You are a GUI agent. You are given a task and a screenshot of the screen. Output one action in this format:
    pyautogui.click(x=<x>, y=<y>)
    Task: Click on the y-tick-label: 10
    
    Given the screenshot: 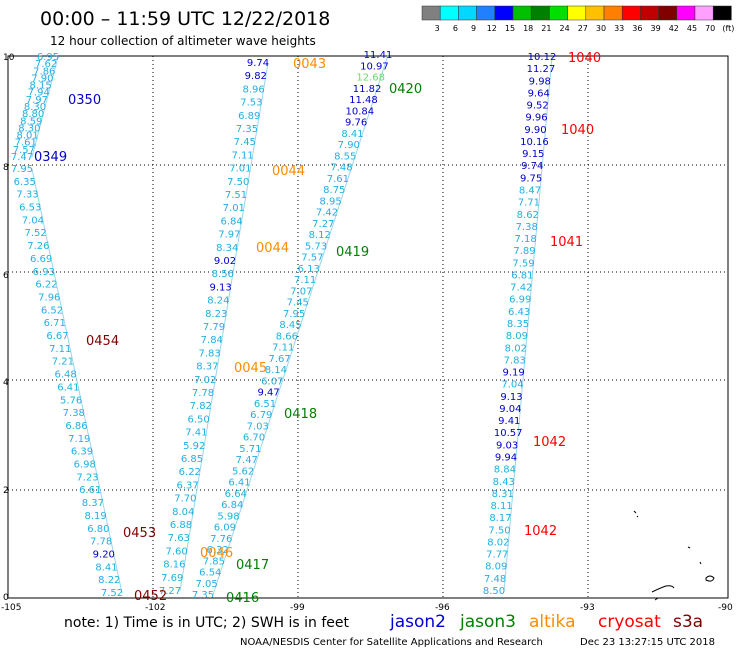 What is the action you would take?
    pyautogui.click(x=9, y=58)
    